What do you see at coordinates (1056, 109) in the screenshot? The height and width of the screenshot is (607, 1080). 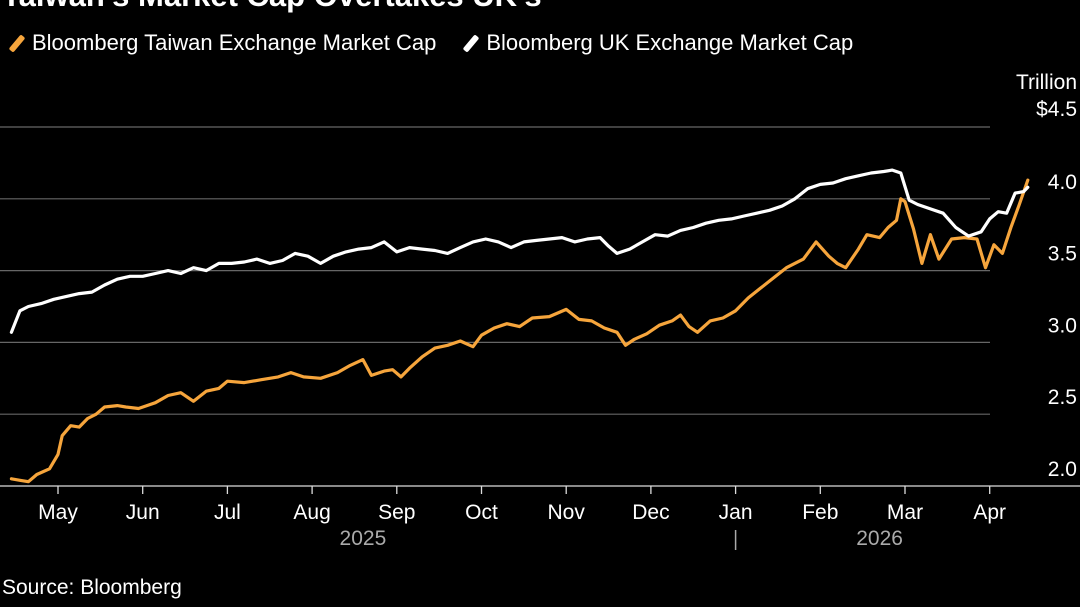 I see `y-tick-label: $4.5` at bounding box center [1056, 109].